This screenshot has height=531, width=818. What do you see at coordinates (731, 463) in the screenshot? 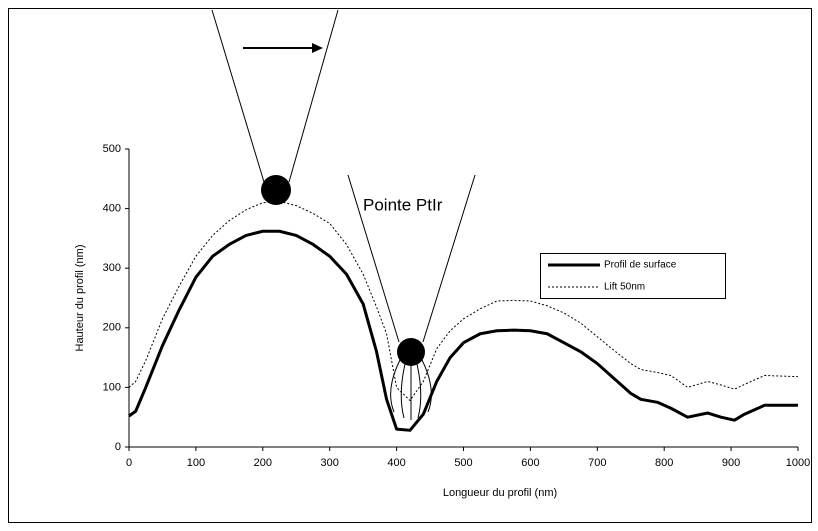
I see `x-tick-label: 900` at bounding box center [731, 463].